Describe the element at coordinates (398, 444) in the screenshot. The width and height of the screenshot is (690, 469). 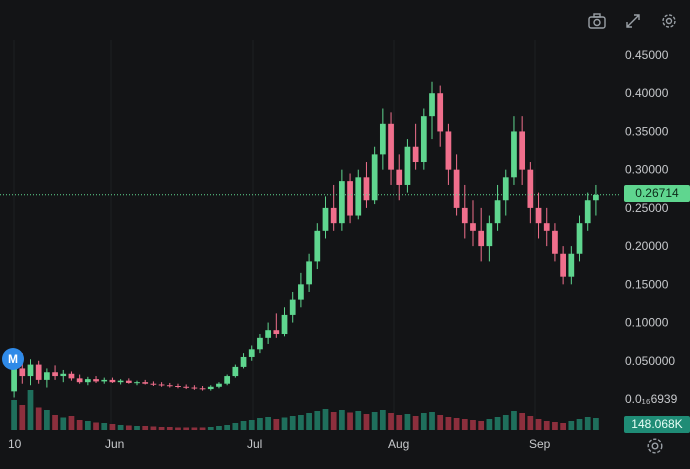
I see `time-tick-label: Aug` at that location.